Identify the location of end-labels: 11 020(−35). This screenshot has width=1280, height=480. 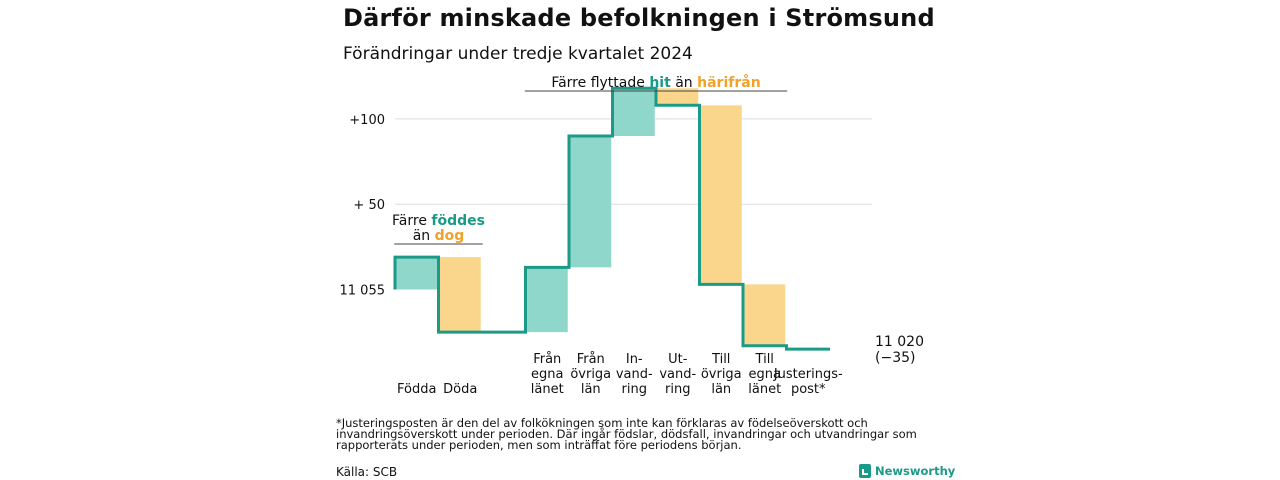
(899, 350).